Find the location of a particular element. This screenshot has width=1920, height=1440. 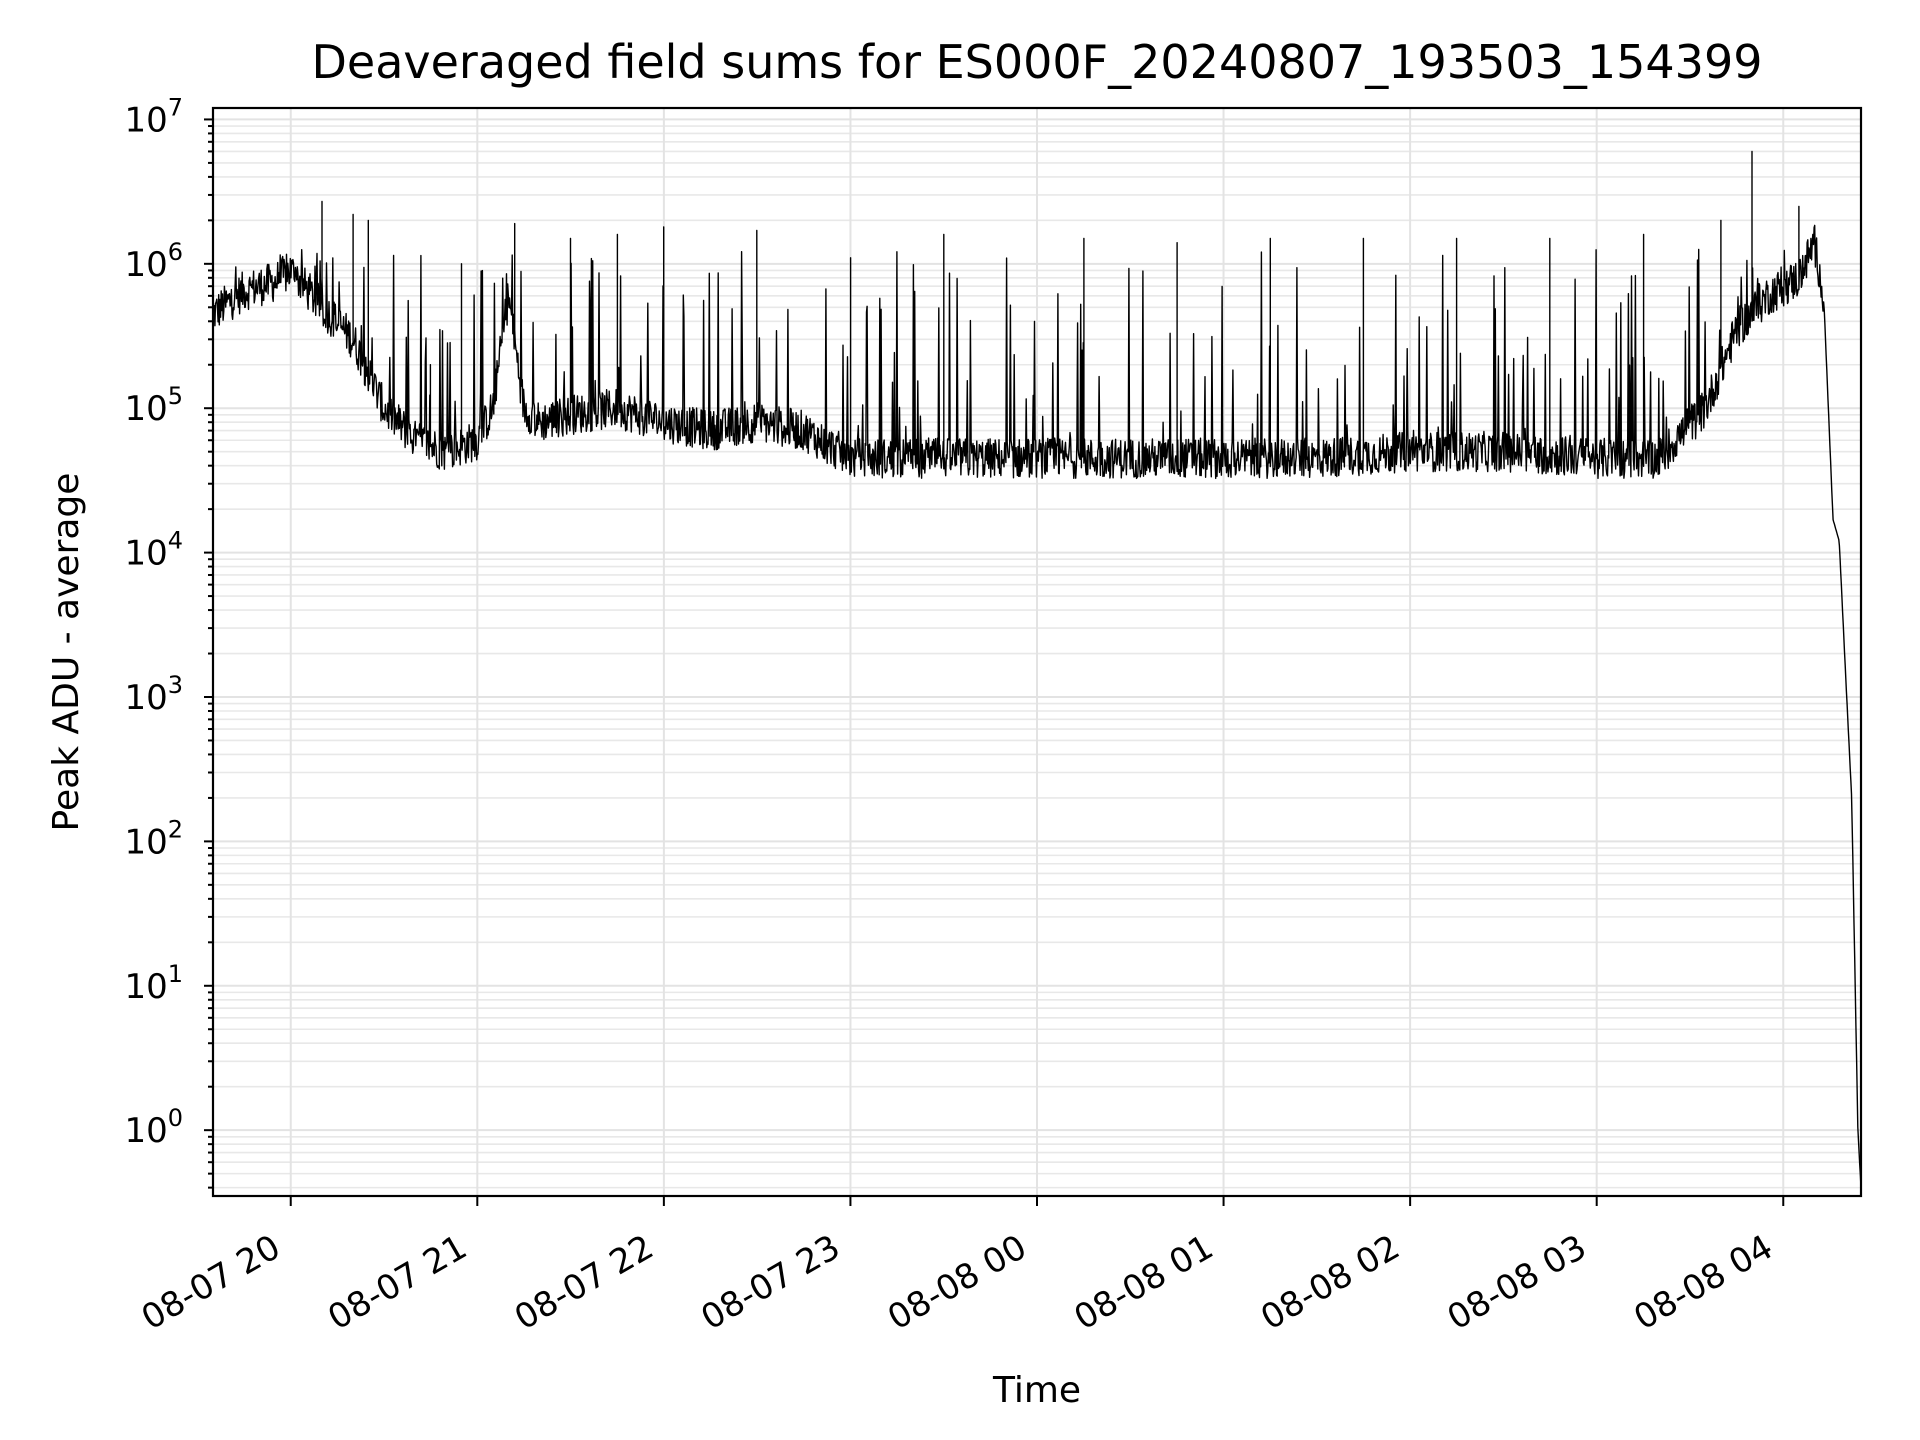

y-axis-label: Peak ADU - average is located at coordinates (66, 652).